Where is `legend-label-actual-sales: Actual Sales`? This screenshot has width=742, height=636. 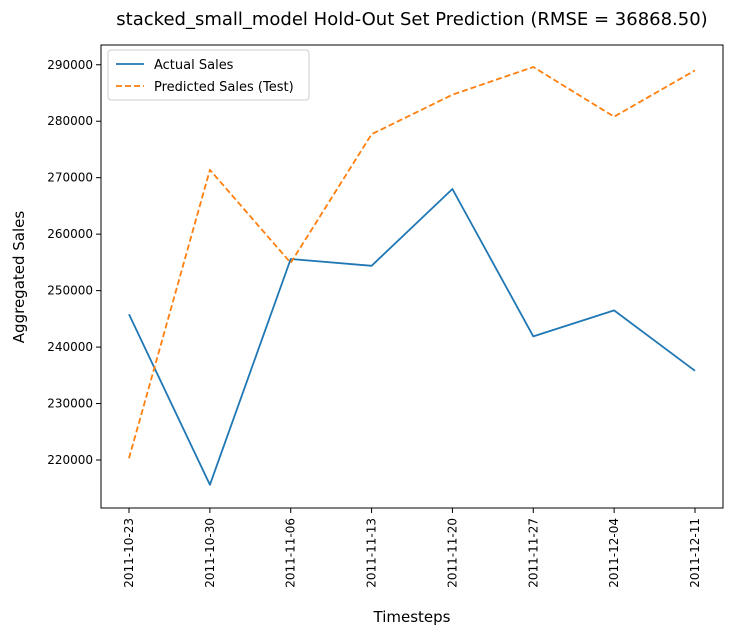 legend-label-actual-sales: Actual Sales is located at coordinates (194, 65).